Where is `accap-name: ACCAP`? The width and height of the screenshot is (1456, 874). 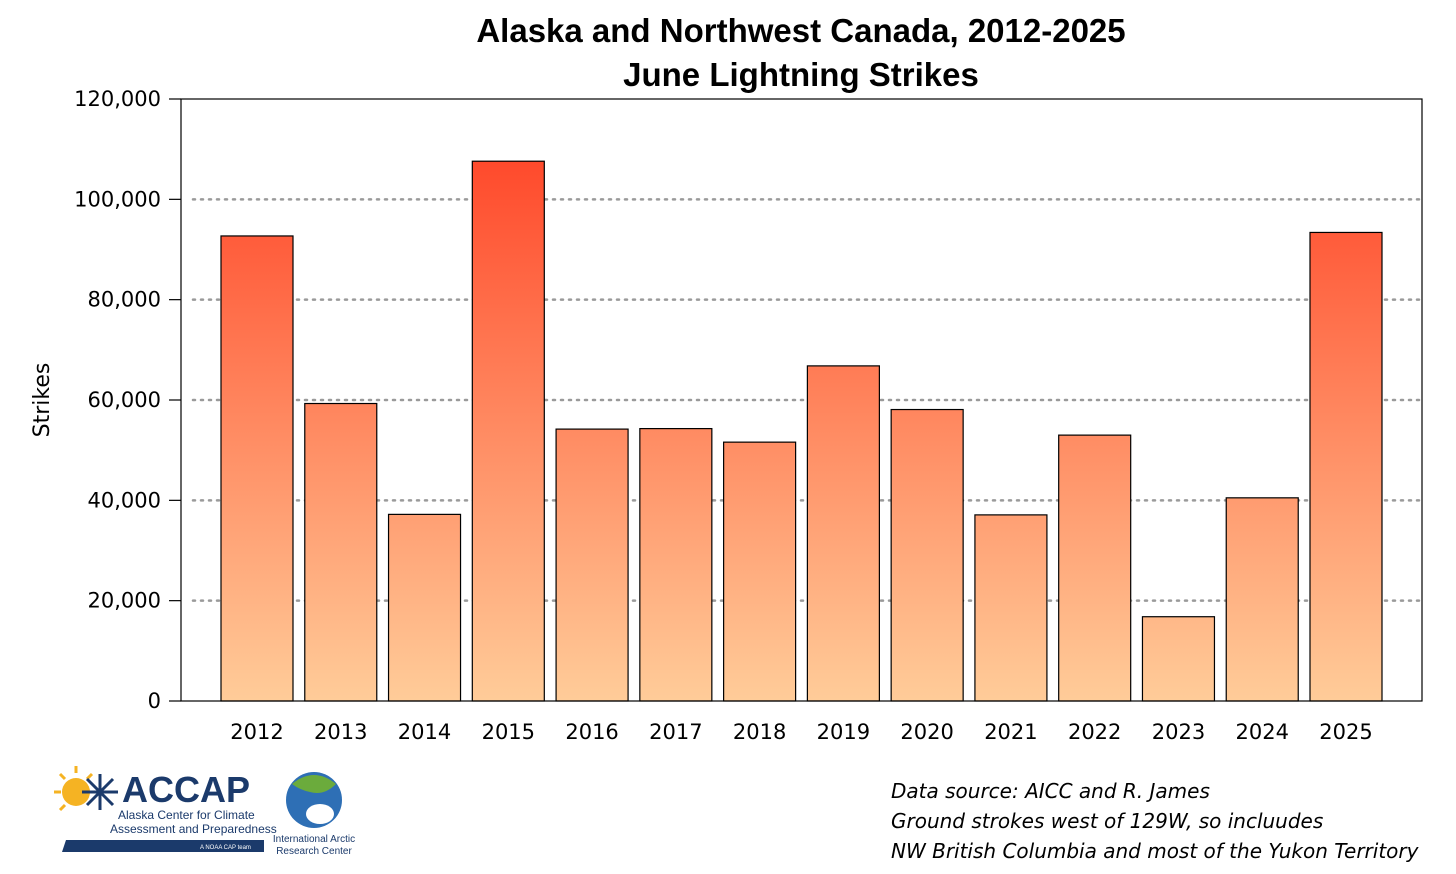 accap-name: ACCAP is located at coordinates (186, 789).